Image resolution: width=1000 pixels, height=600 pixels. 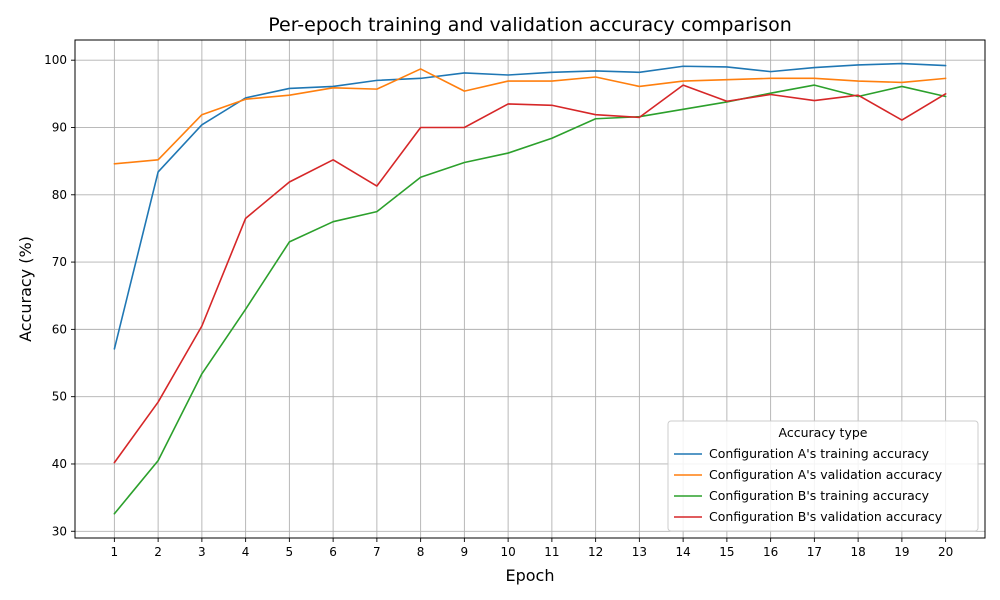 What do you see at coordinates (377, 552) in the screenshot?
I see `x-tick-label: 7` at bounding box center [377, 552].